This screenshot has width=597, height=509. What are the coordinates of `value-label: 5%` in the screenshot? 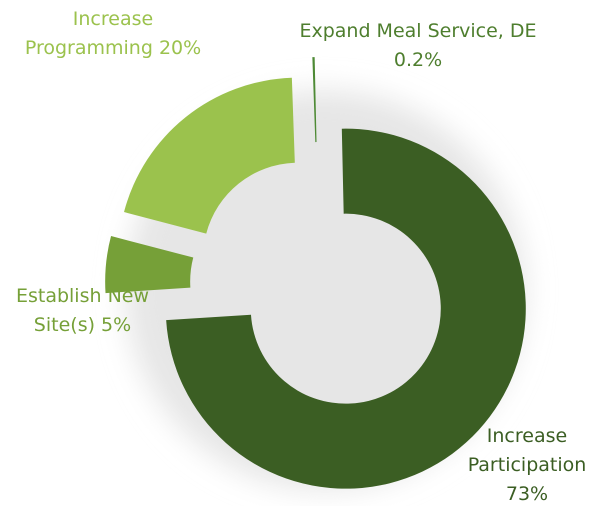 It's located at (116, 325).